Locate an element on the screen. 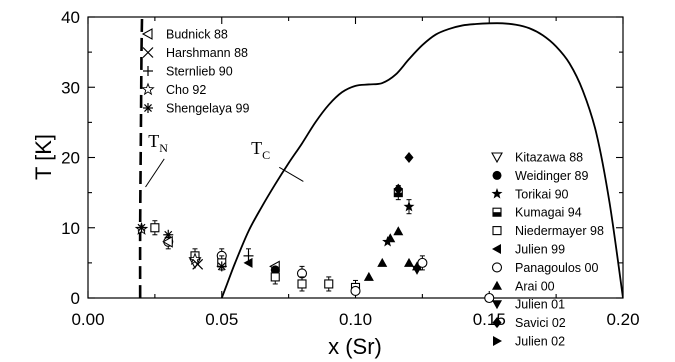 Image resolution: width=675 pixels, height=362 pixels. legend-label: Shengelaya 99 is located at coordinates (207, 109).